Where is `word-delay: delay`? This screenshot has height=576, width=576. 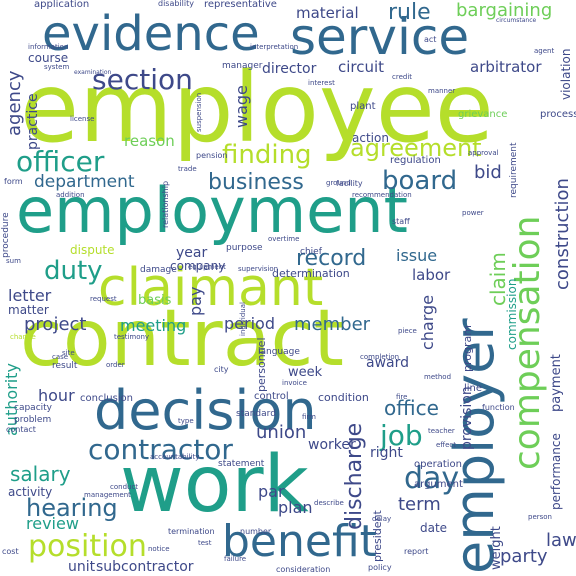
word-delay: delay is located at coordinates (382, 519).